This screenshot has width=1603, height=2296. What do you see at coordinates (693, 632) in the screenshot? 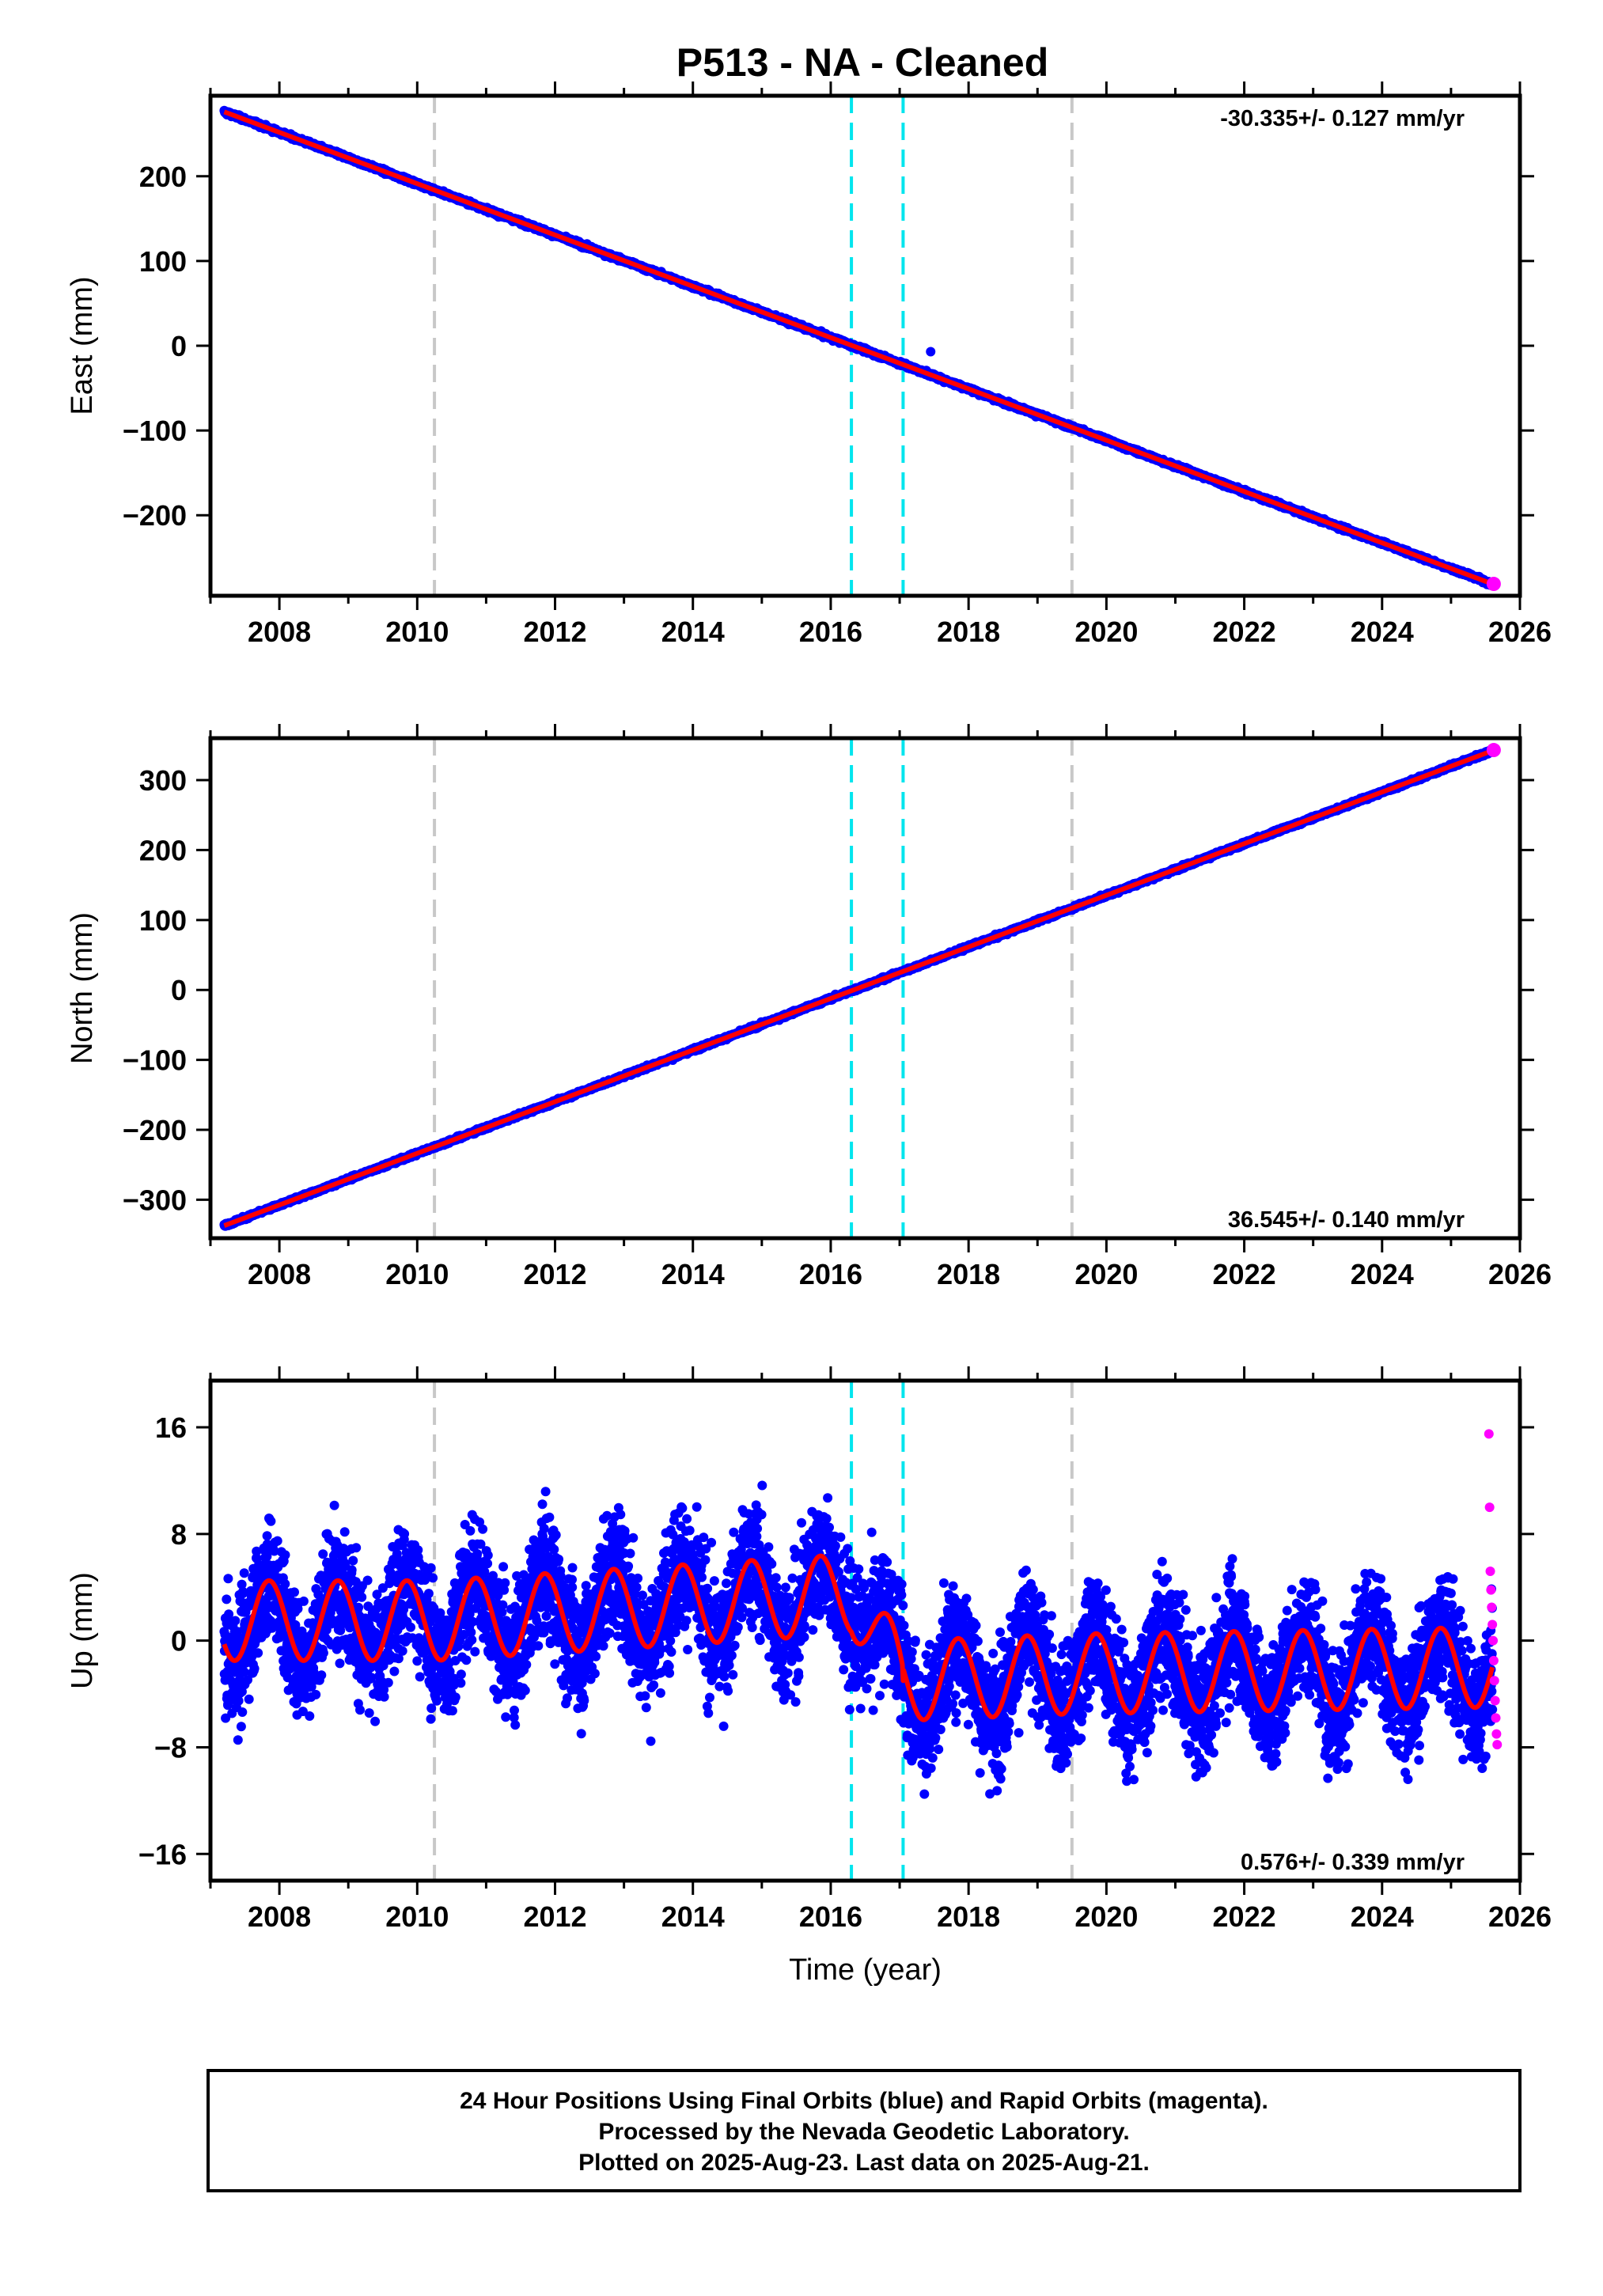
I see `east-x-tick-label: 2014` at bounding box center [693, 632].